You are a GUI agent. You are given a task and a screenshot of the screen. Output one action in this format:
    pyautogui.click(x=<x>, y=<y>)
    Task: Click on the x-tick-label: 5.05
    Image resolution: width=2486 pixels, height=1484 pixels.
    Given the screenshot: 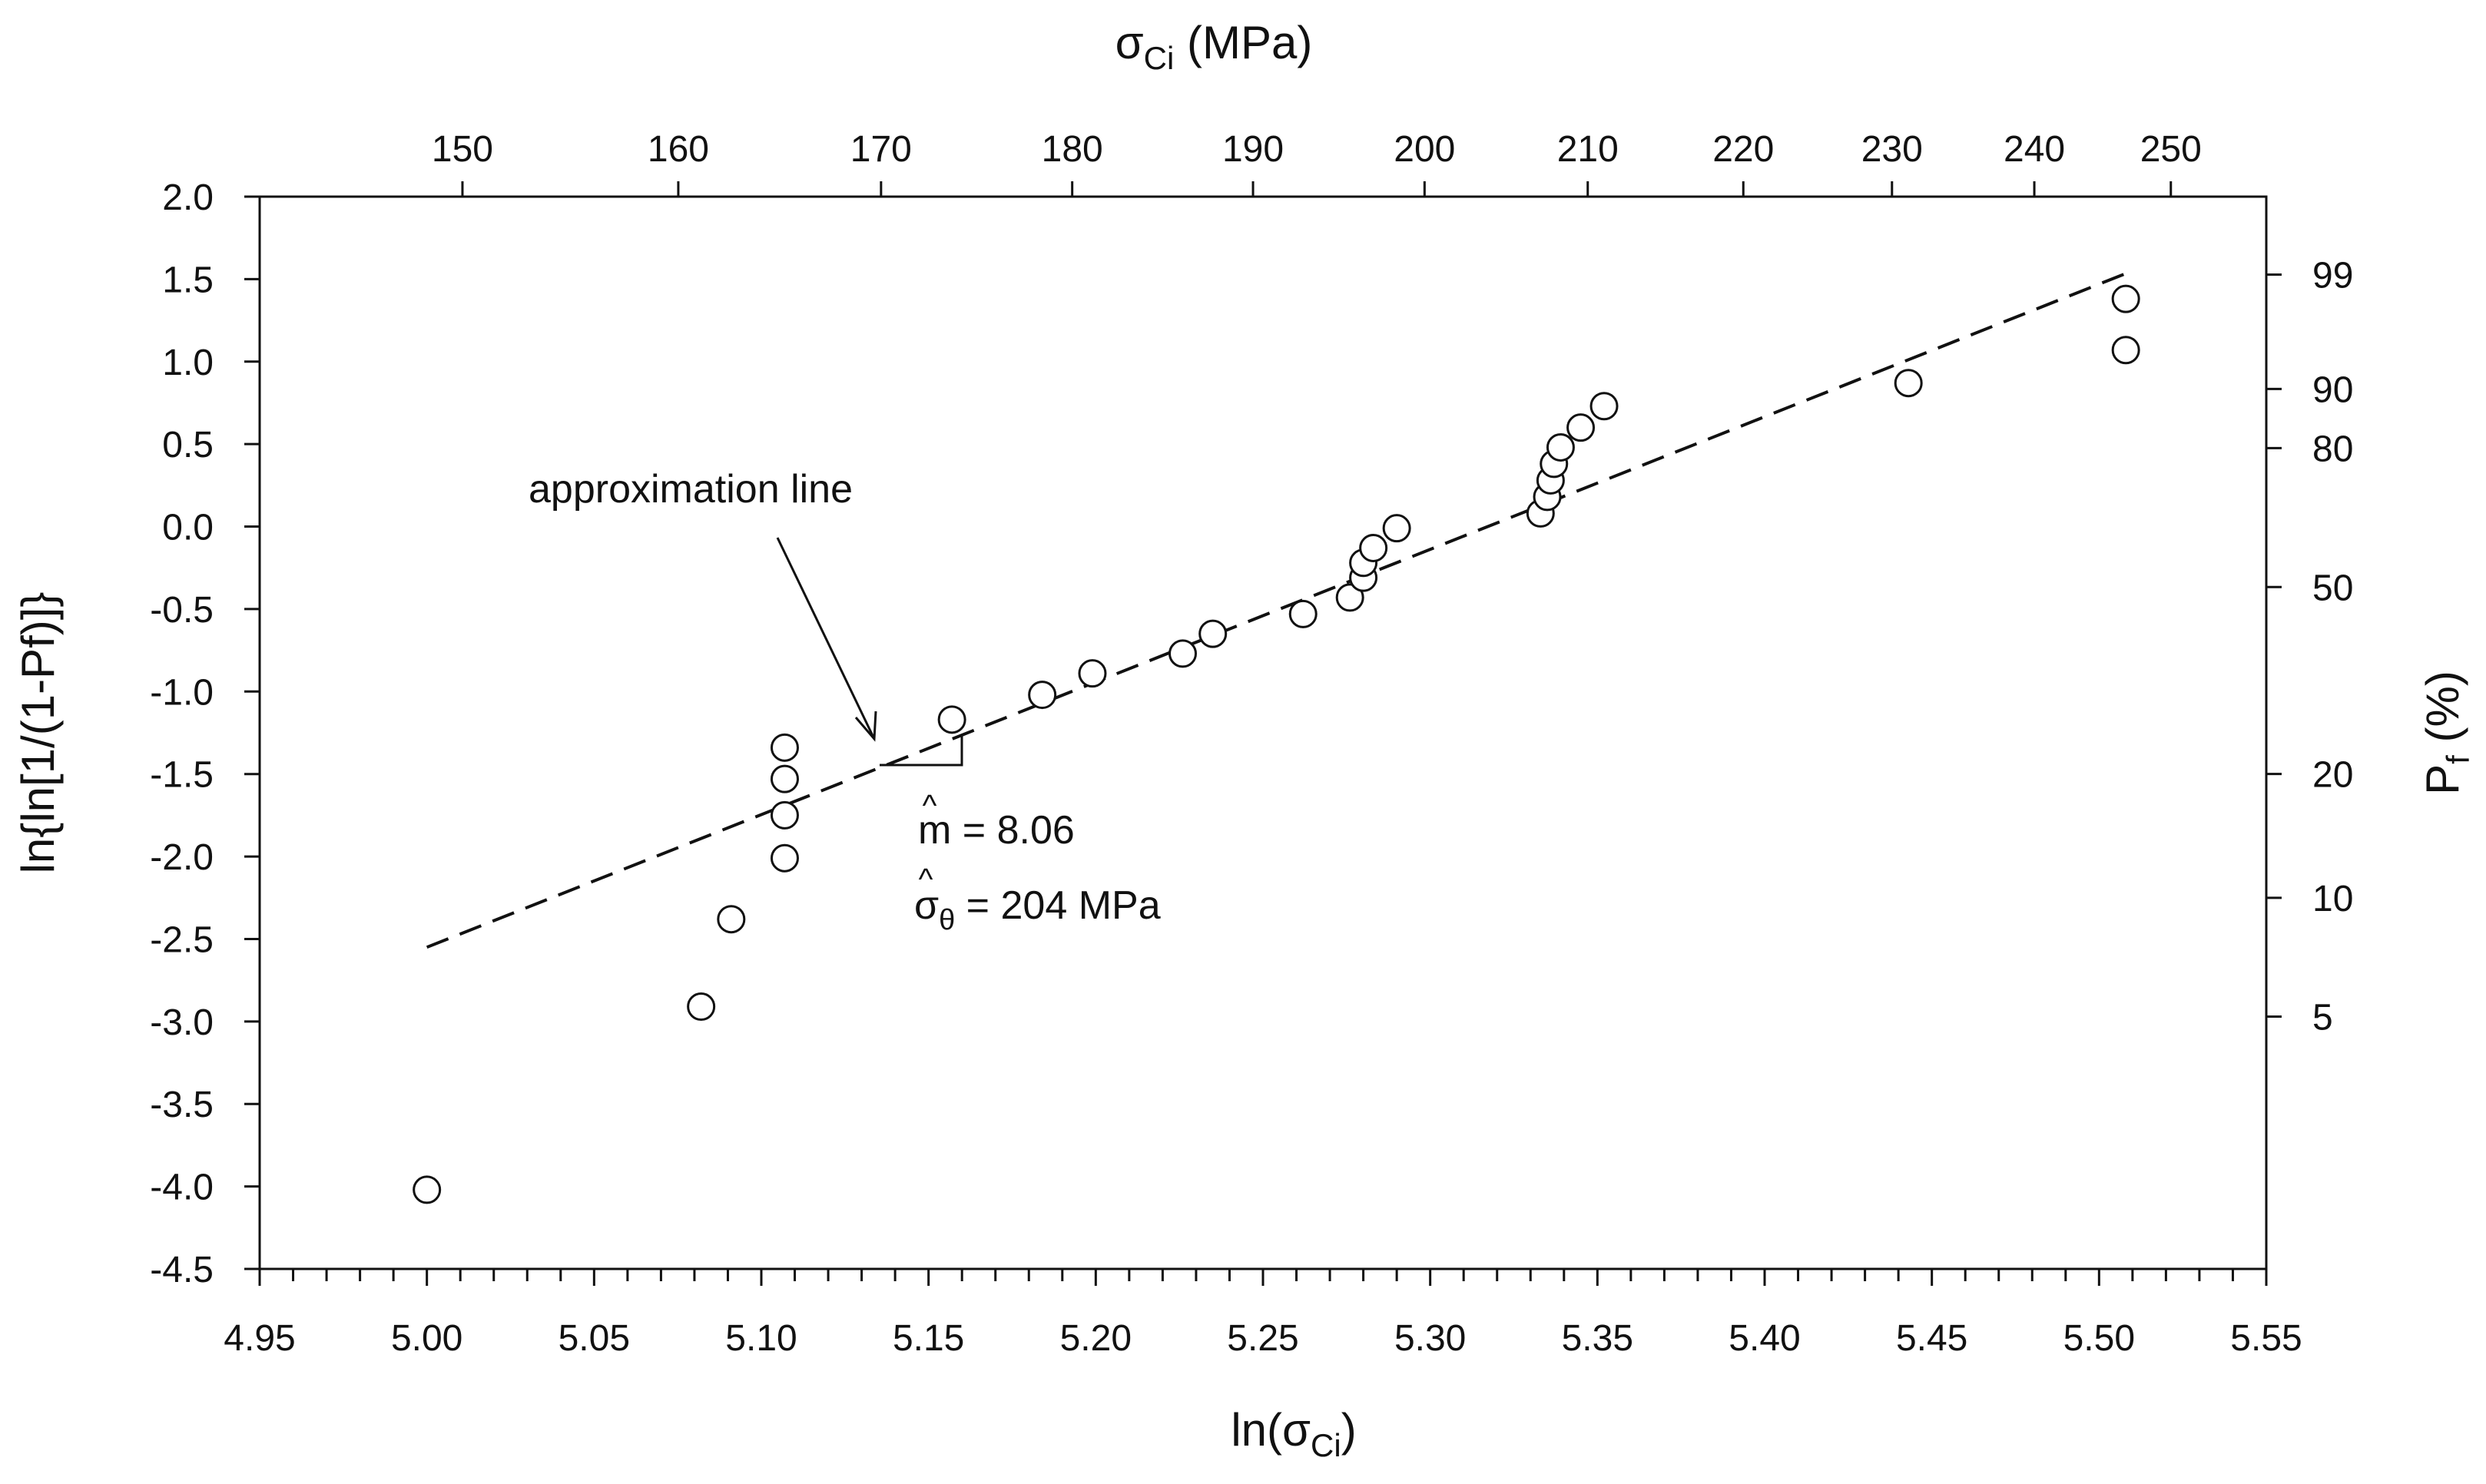 What is the action you would take?
    pyautogui.click(x=594, y=1338)
    